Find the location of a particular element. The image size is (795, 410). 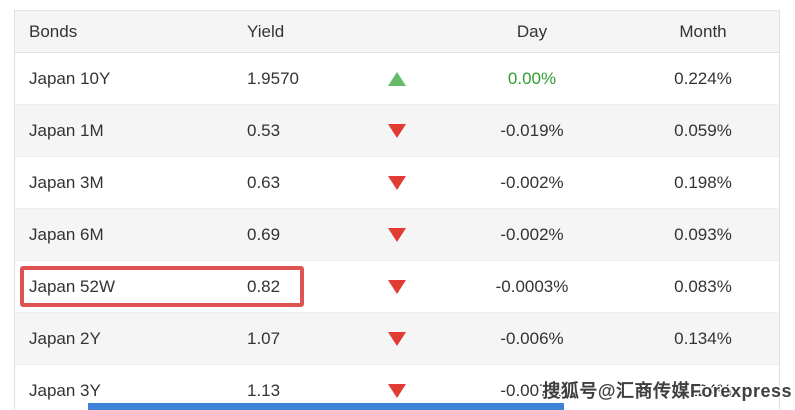

table-header-row: Bonds Yield Day Month is located at coordinates (397, 32).